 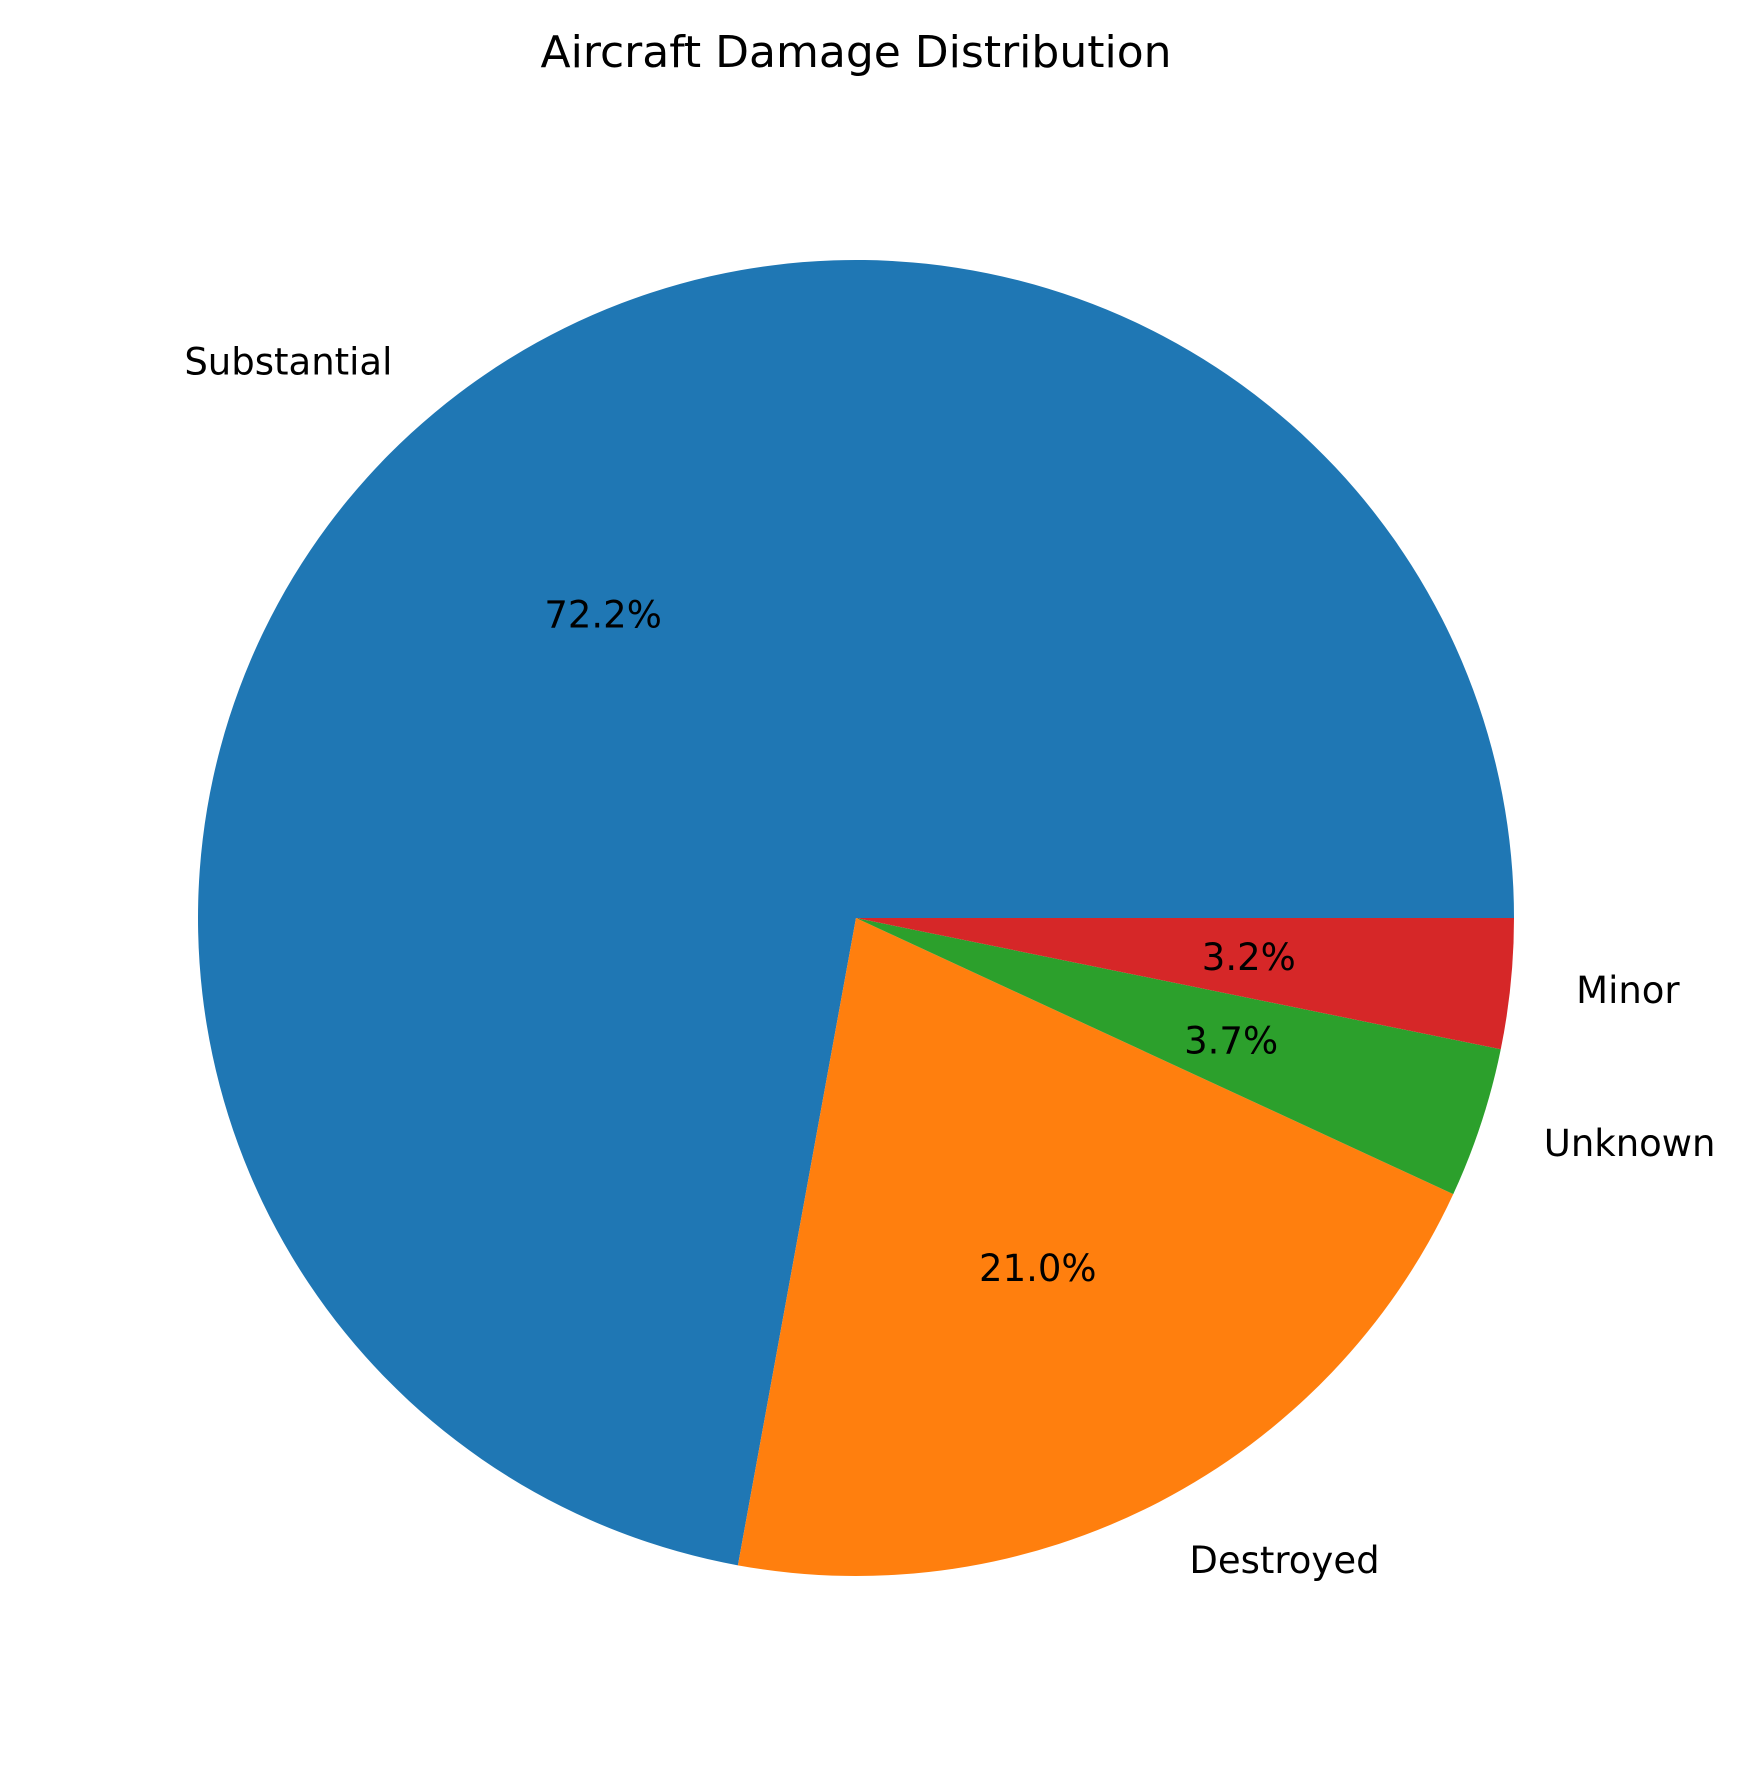 What do you see at coordinates (603, 614) in the screenshot?
I see `pct-label-substantial: 72.2%` at bounding box center [603, 614].